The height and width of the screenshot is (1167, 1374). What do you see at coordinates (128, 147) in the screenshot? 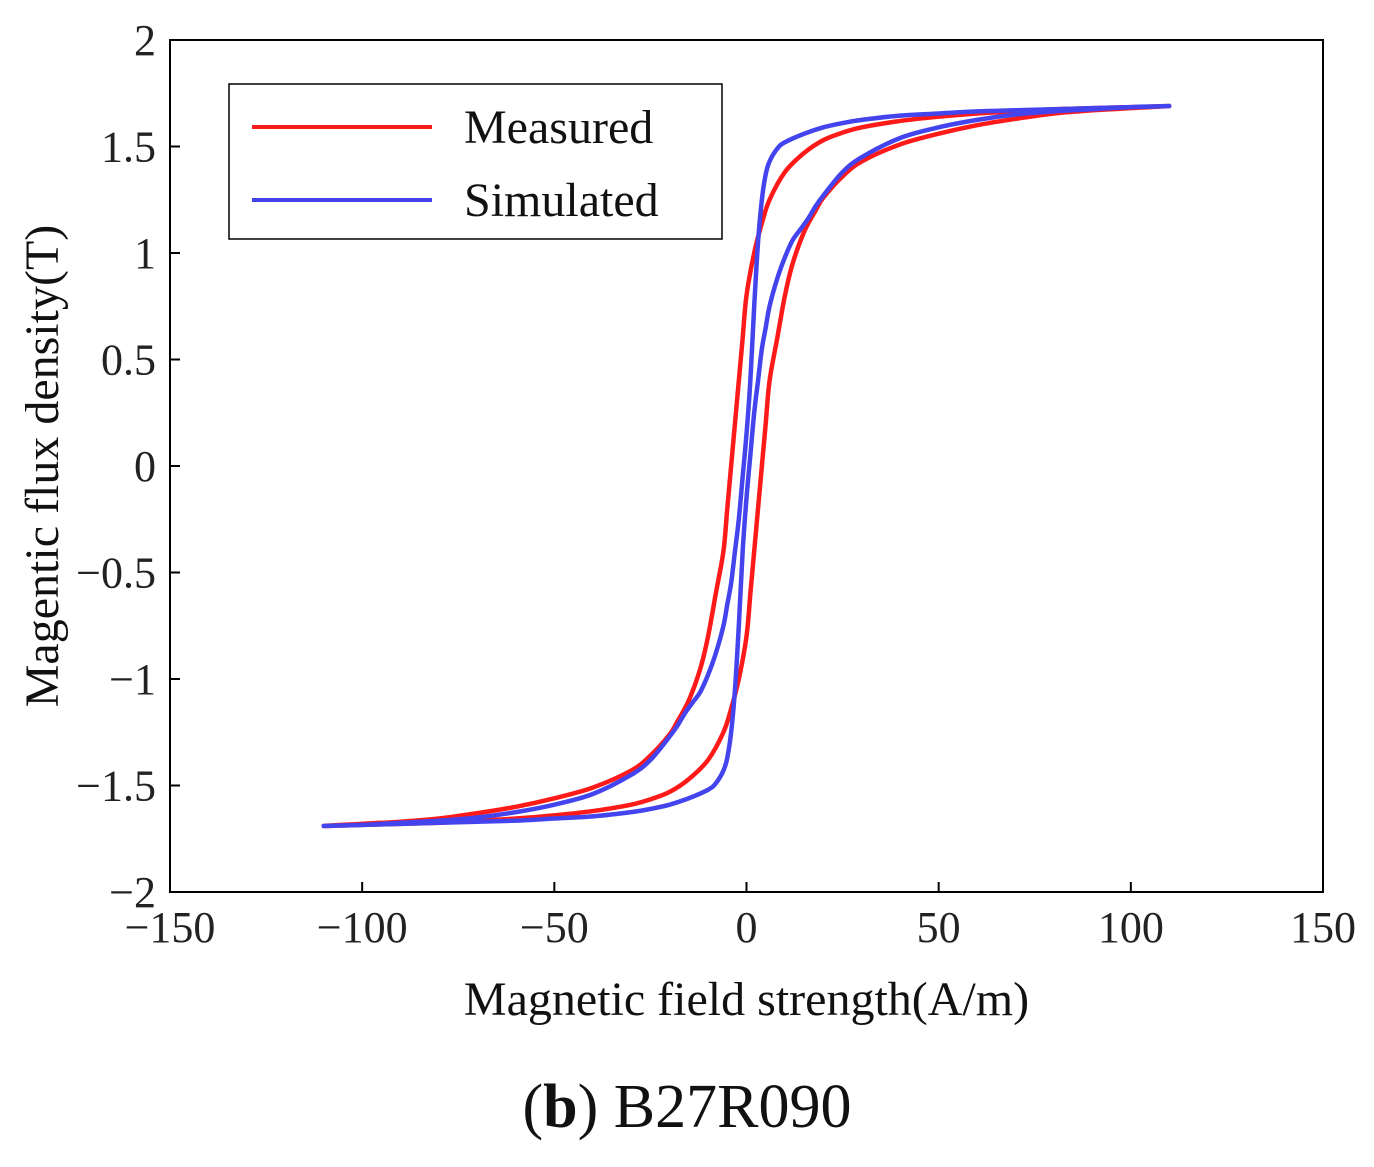
I see `y-tick-label: 1.5` at bounding box center [128, 147].